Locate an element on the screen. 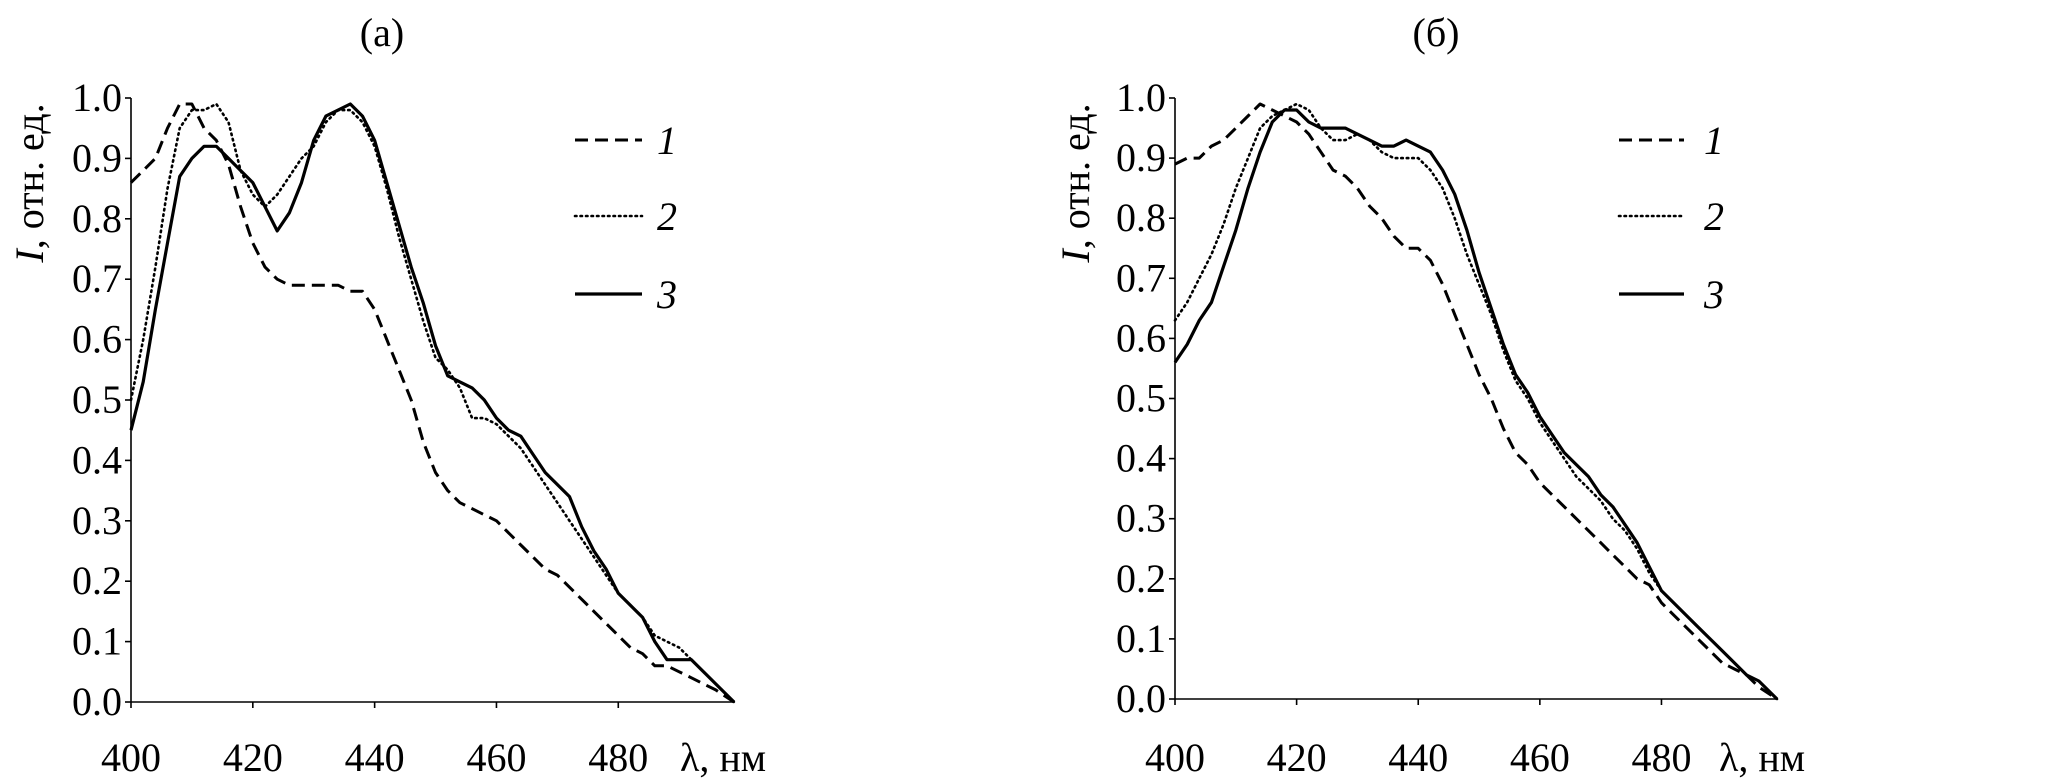 The width and height of the screenshot is (2067, 780). chart-title: (б) is located at coordinates (1436, 32).